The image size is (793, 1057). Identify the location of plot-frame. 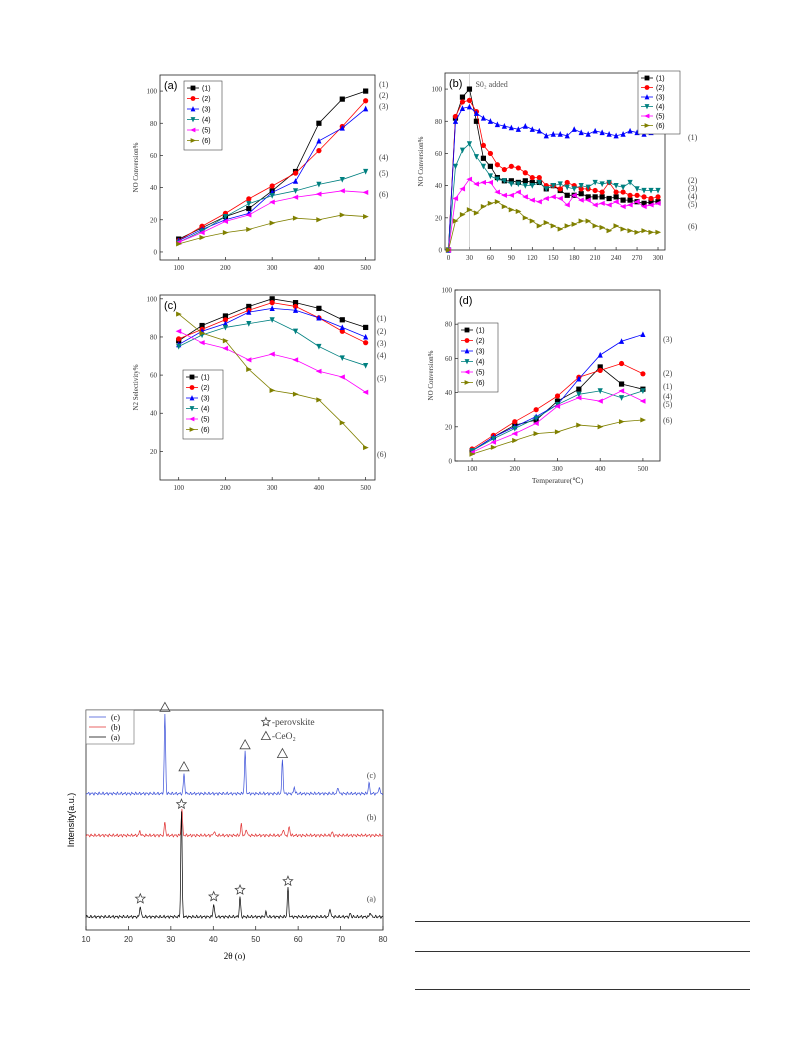
(267, 167).